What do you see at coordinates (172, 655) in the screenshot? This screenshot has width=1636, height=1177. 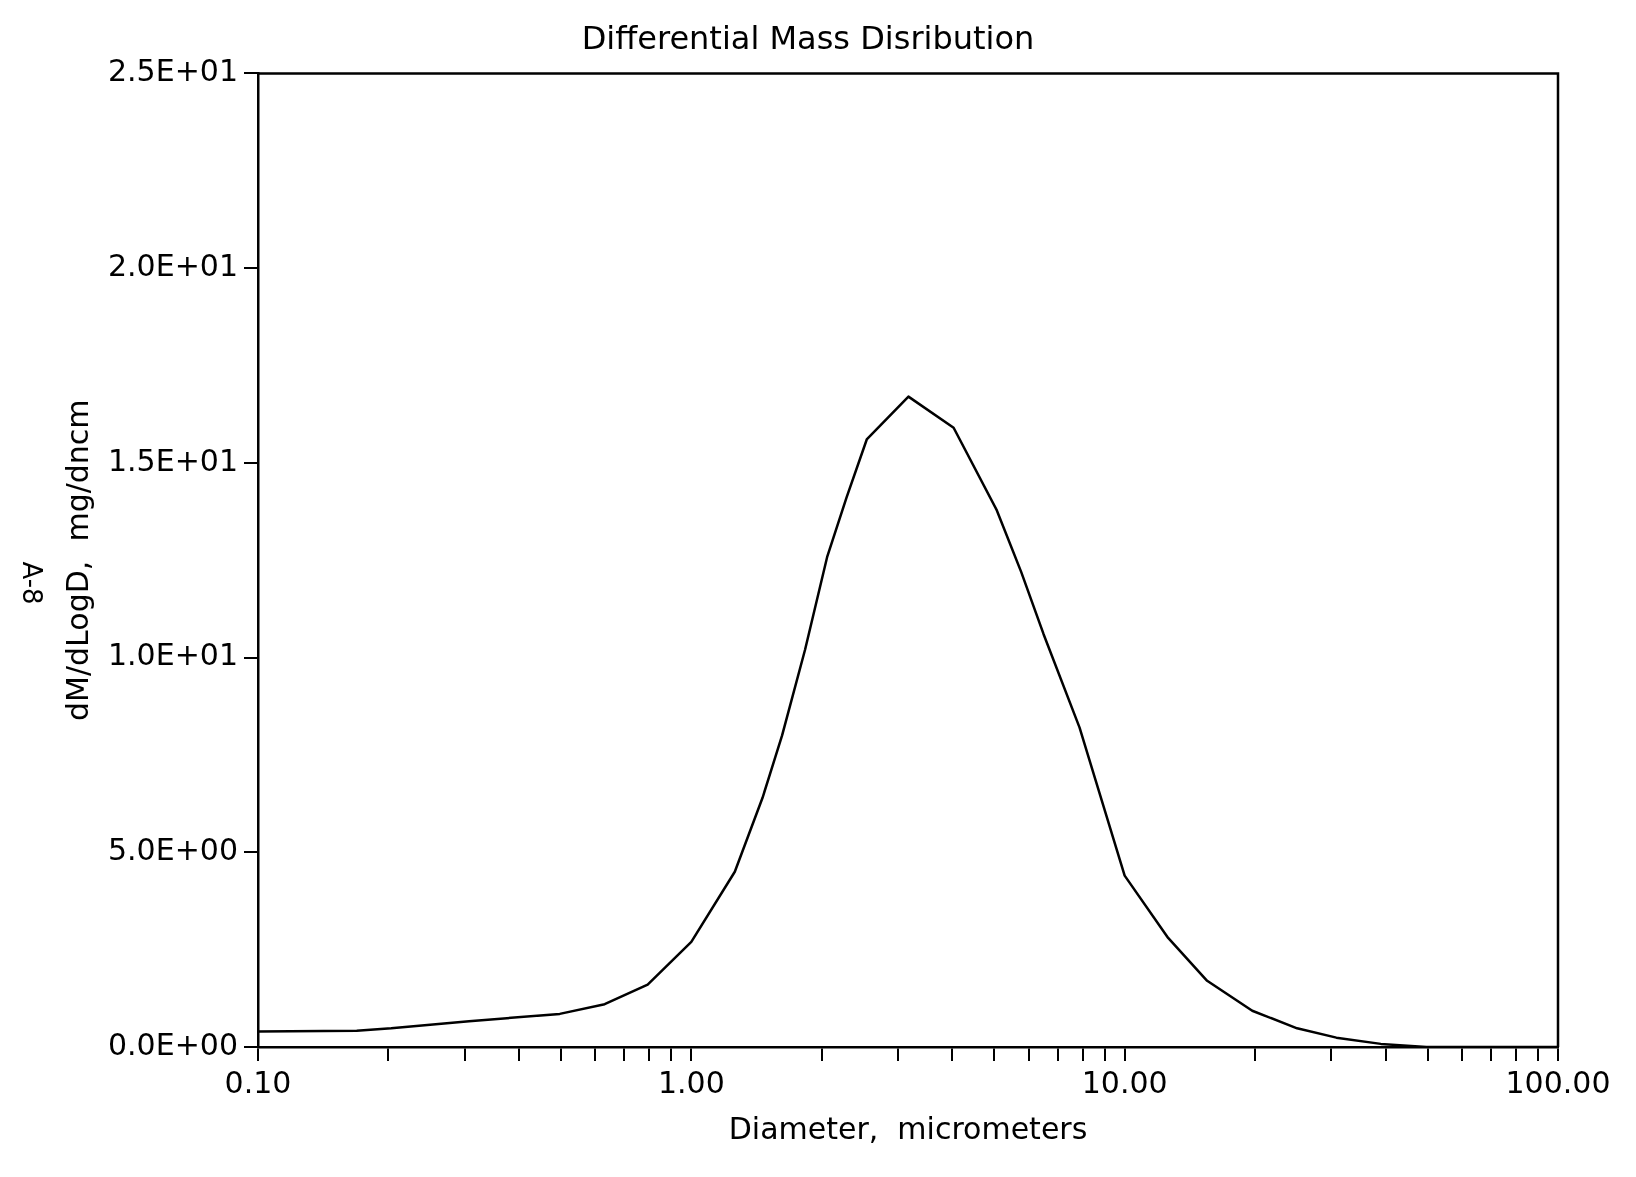 I see `y-tick-label: 1.0E+01` at bounding box center [172, 655].